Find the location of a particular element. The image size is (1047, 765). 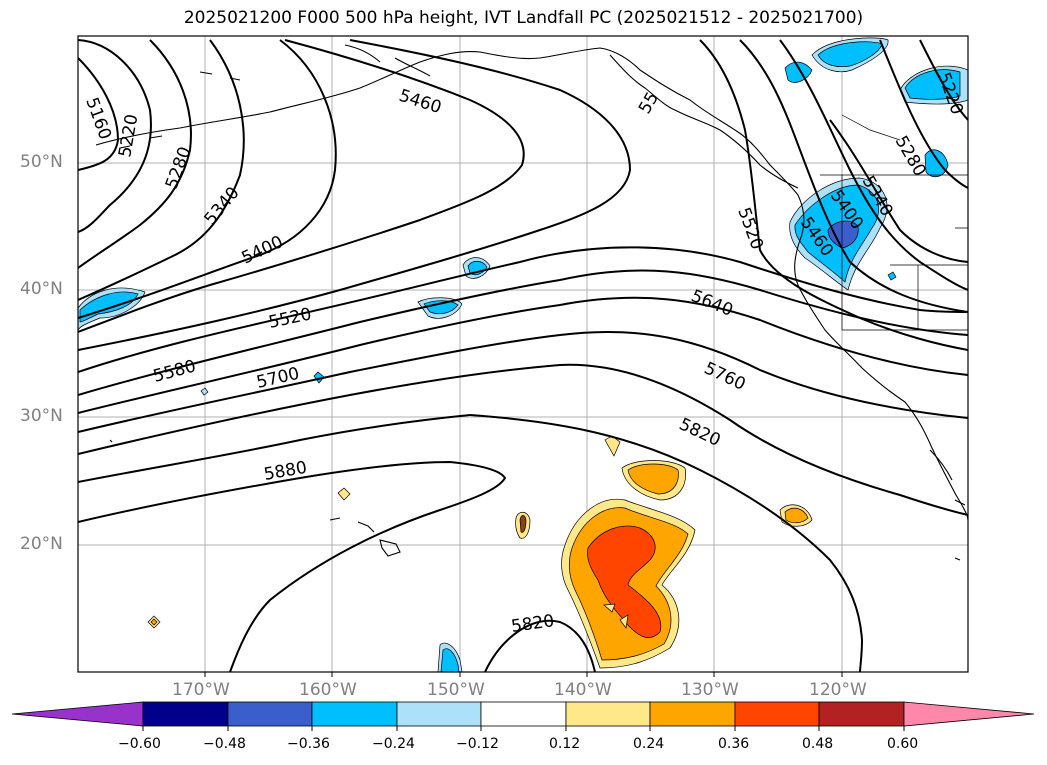

contour-label: 55 is located at coordinates (649, 103).